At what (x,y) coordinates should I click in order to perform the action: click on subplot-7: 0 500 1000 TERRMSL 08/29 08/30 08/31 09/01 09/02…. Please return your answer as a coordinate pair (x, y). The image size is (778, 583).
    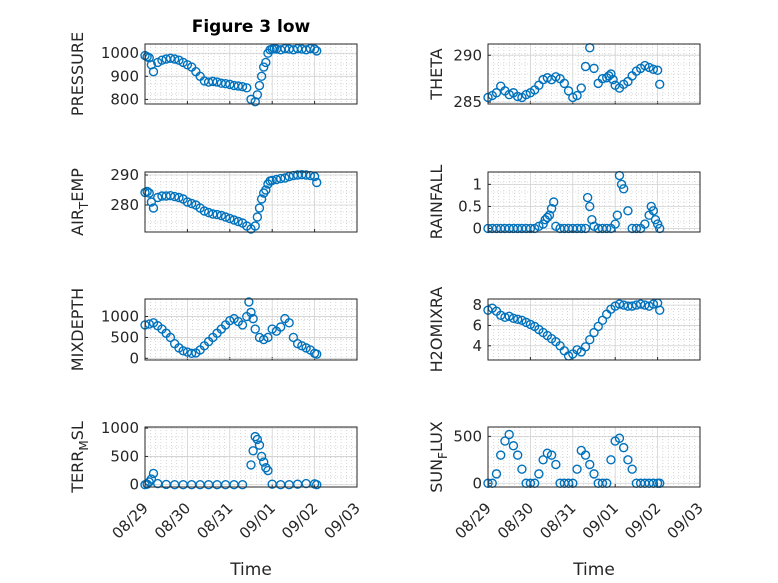
    Looking at the image, I should click on (216, 480).